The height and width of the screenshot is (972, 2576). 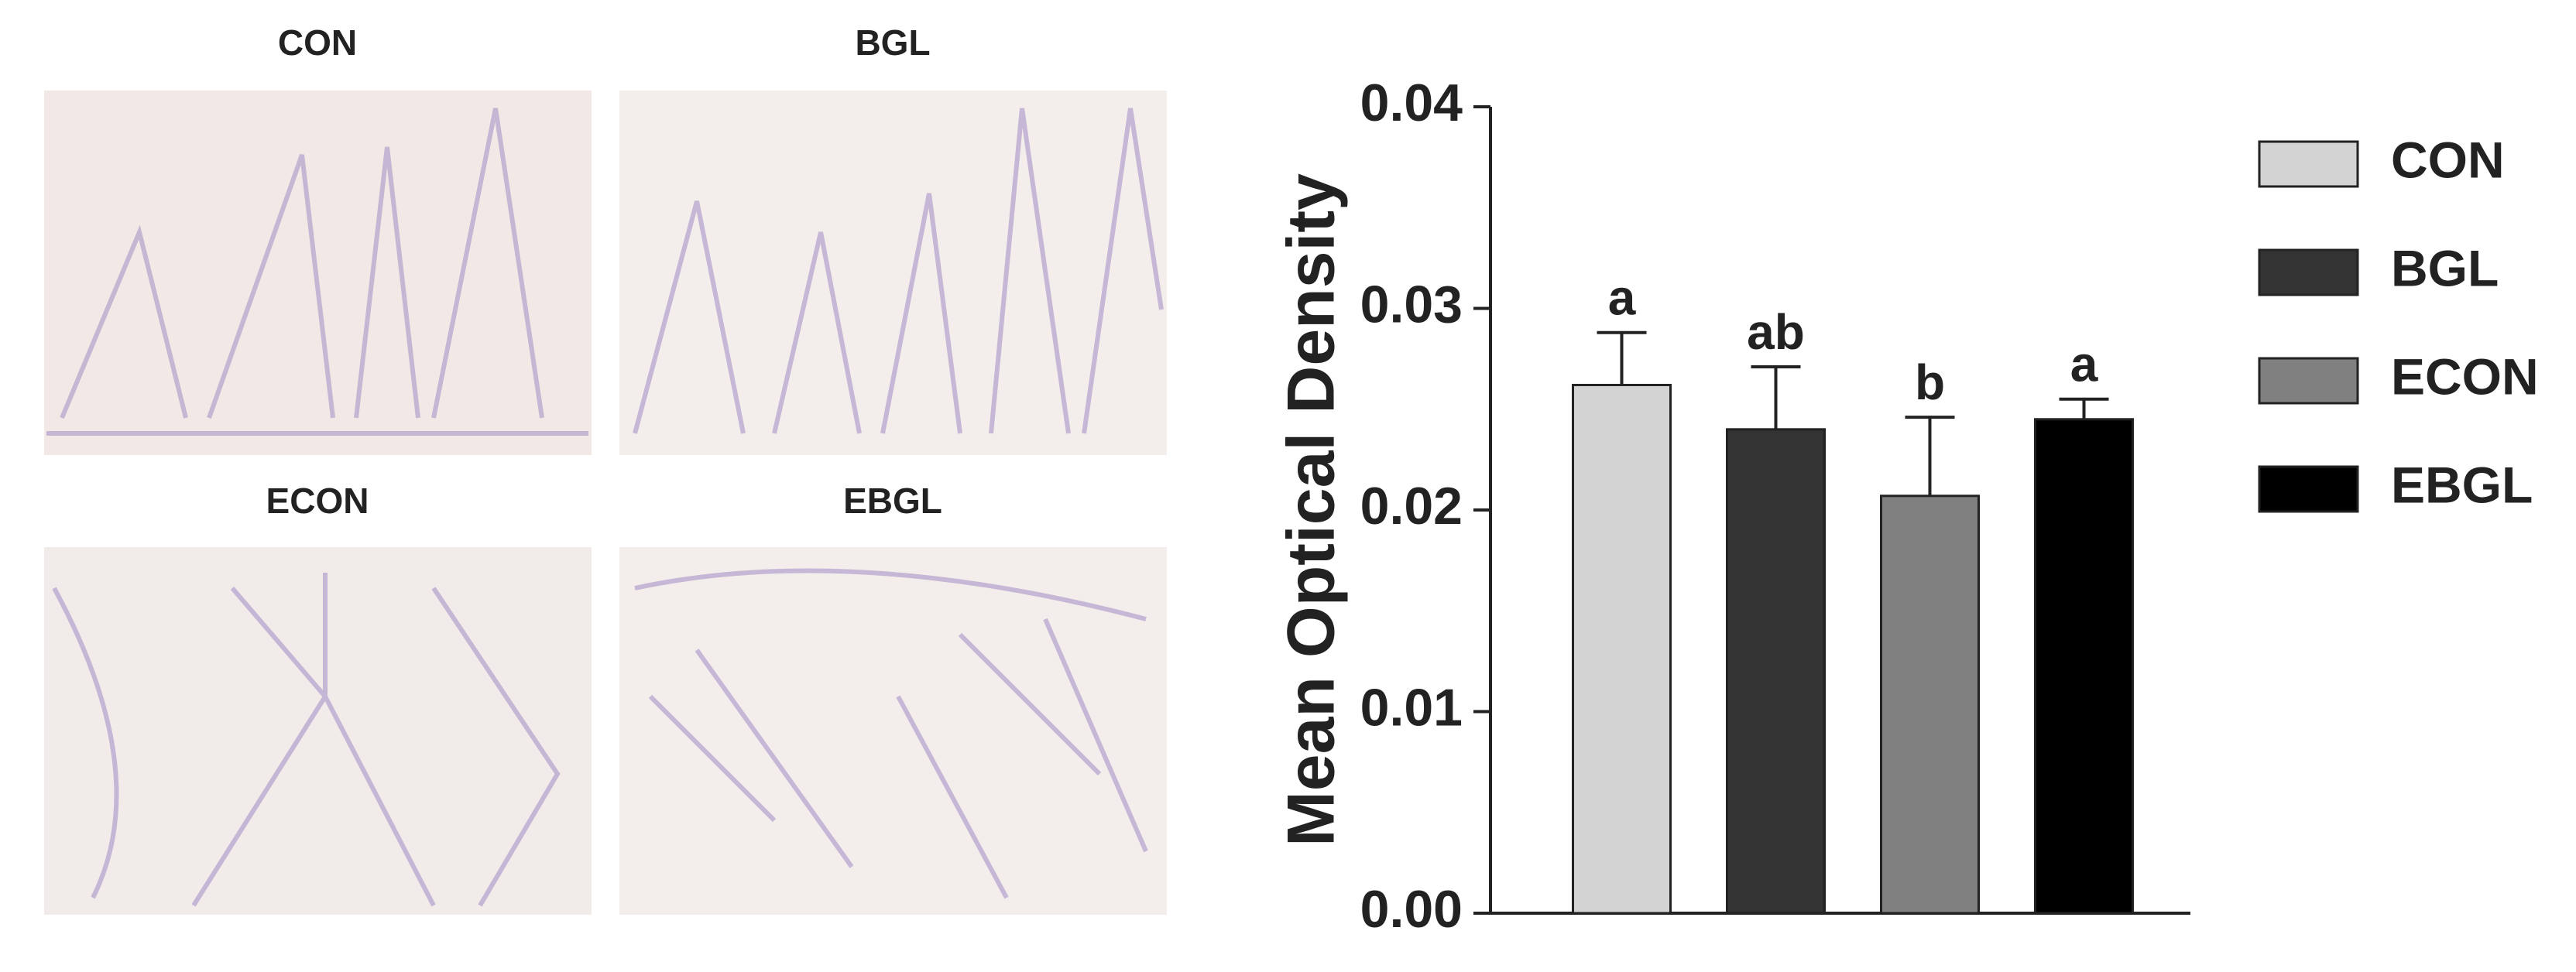 I want to click on y-tick-label: 0.03, so click(x=1411, y=304).